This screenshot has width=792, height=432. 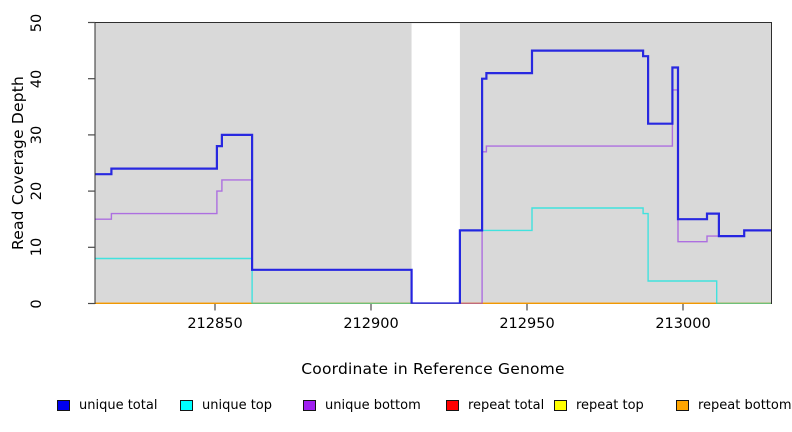 I want to click on legend-item-unique-top: unique top, so click(x=226, y=405).